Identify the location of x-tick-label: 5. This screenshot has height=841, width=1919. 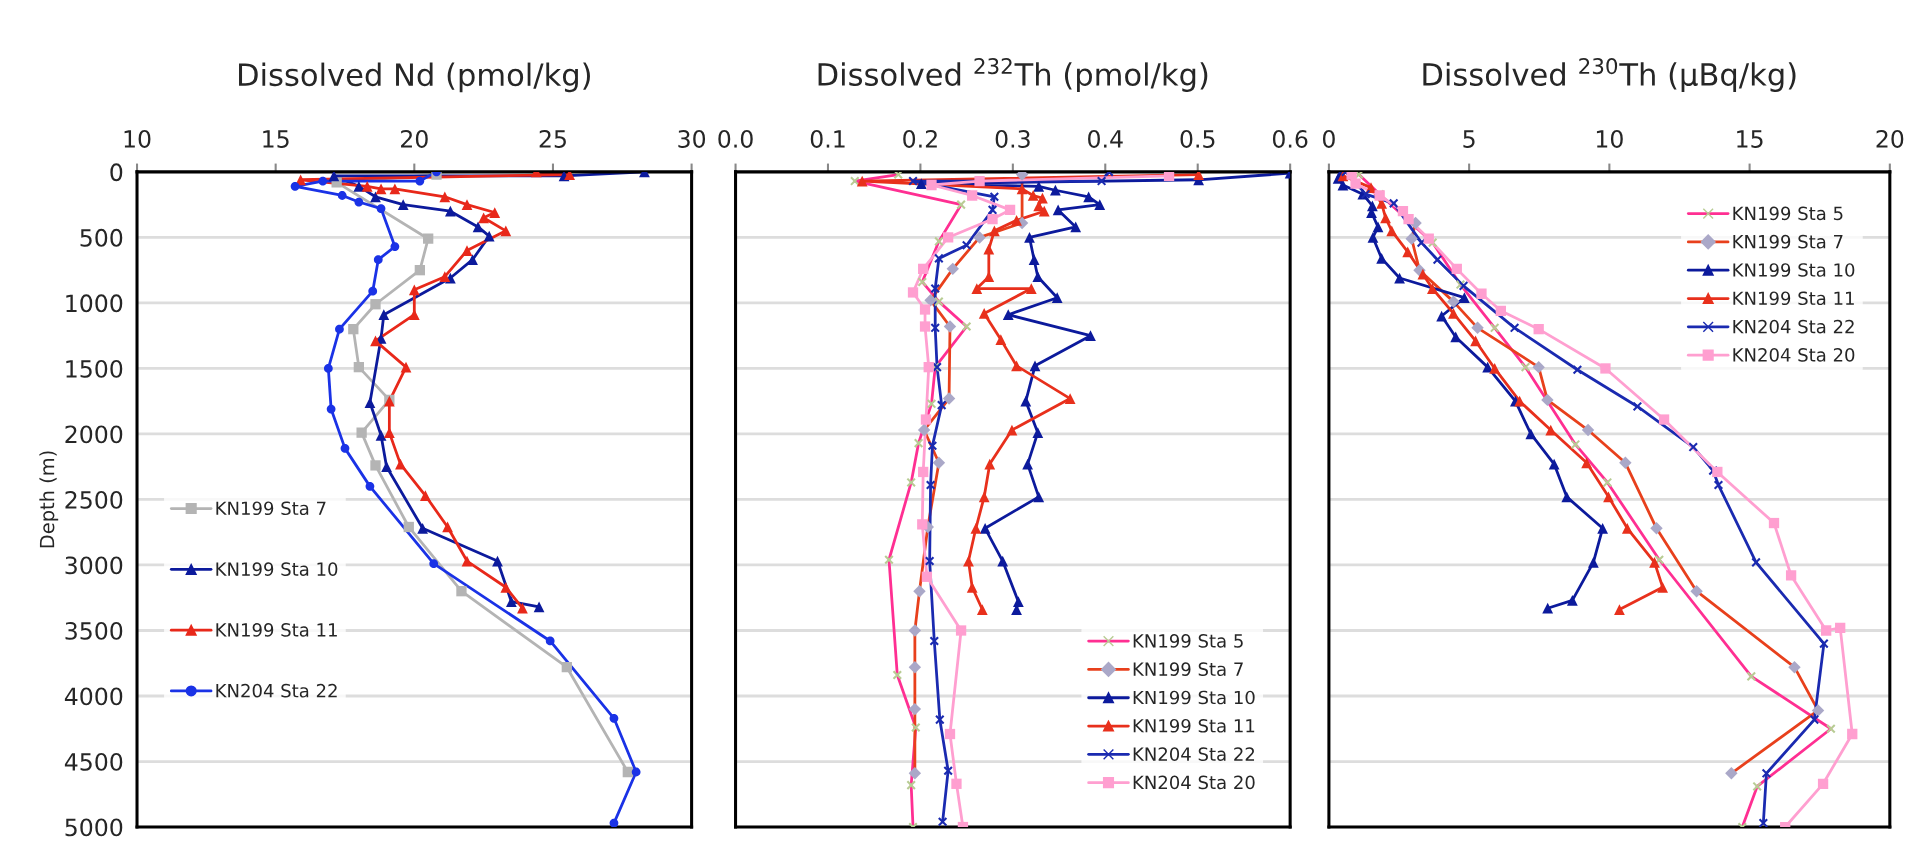
(1469, 139).